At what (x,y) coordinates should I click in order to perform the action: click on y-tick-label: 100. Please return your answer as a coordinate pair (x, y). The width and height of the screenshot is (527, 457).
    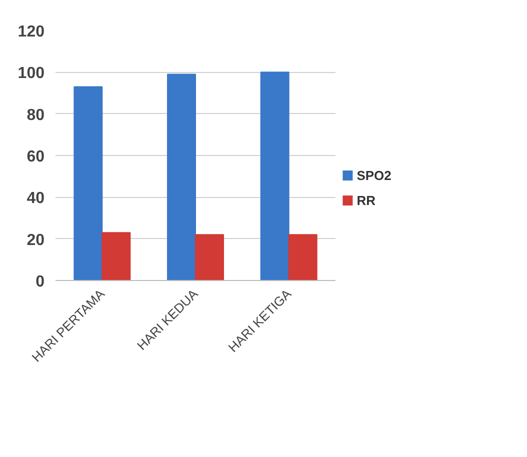
    Looking at the image, I should click on (31, 73).